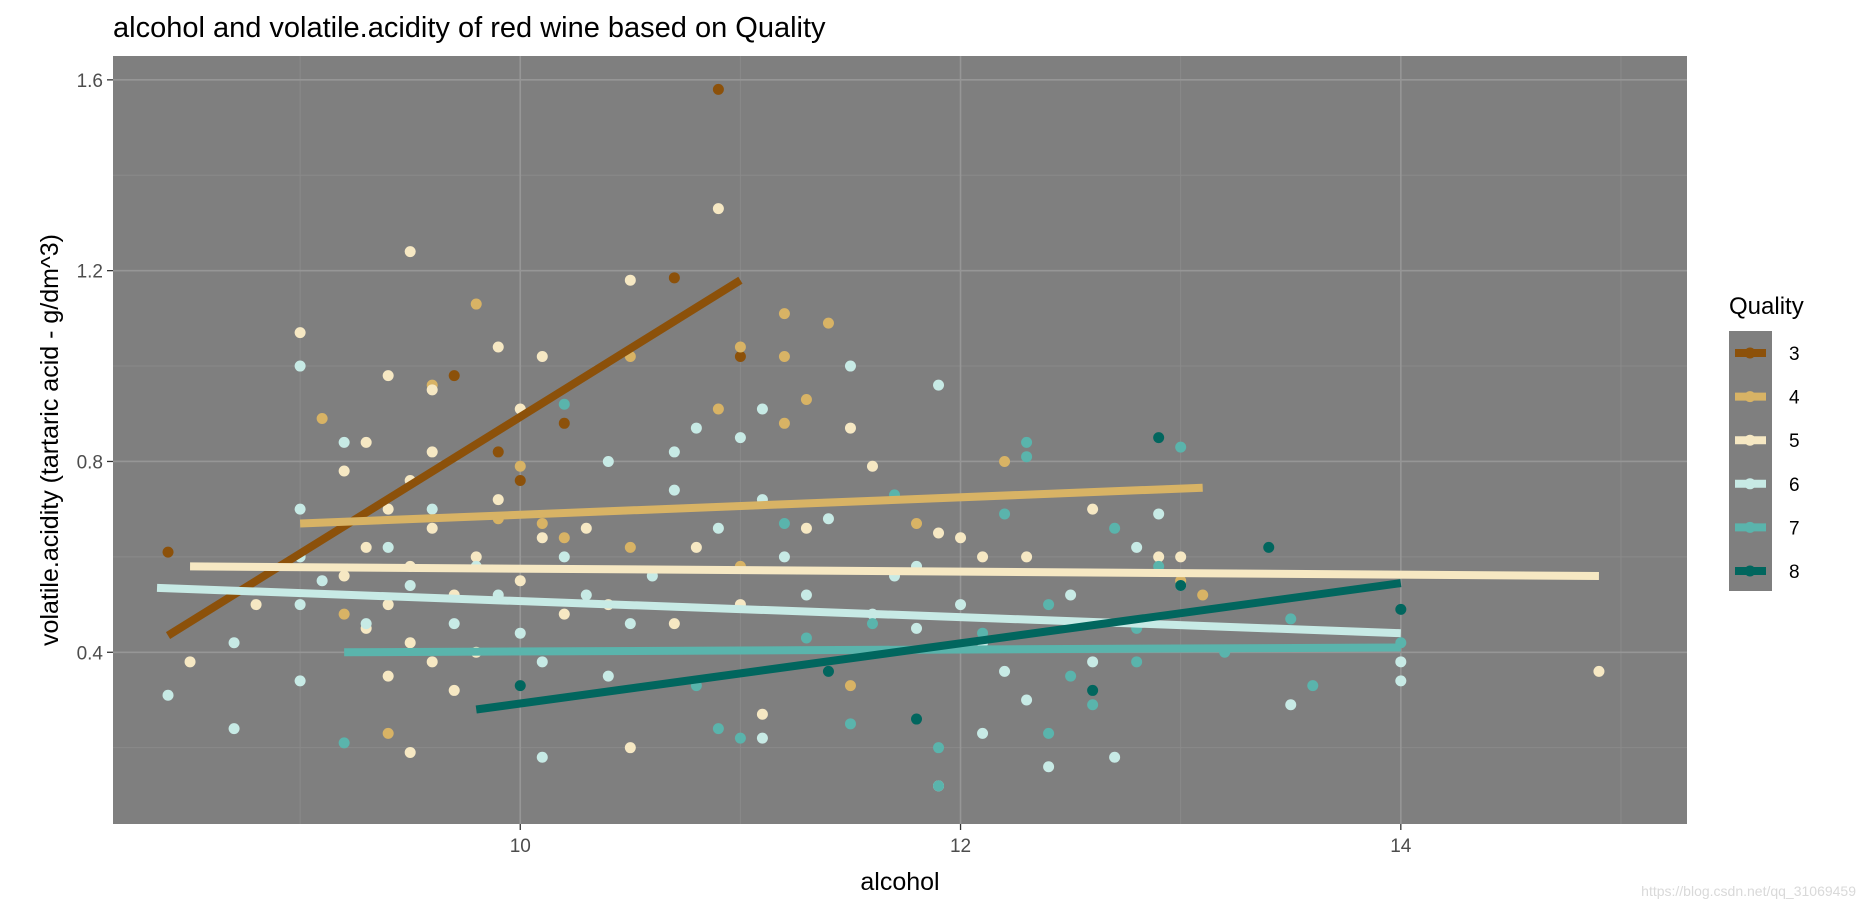 This screenshot has height=909, width=1866. I want to click on y-tick-label: 0.8, so click(90, 462).